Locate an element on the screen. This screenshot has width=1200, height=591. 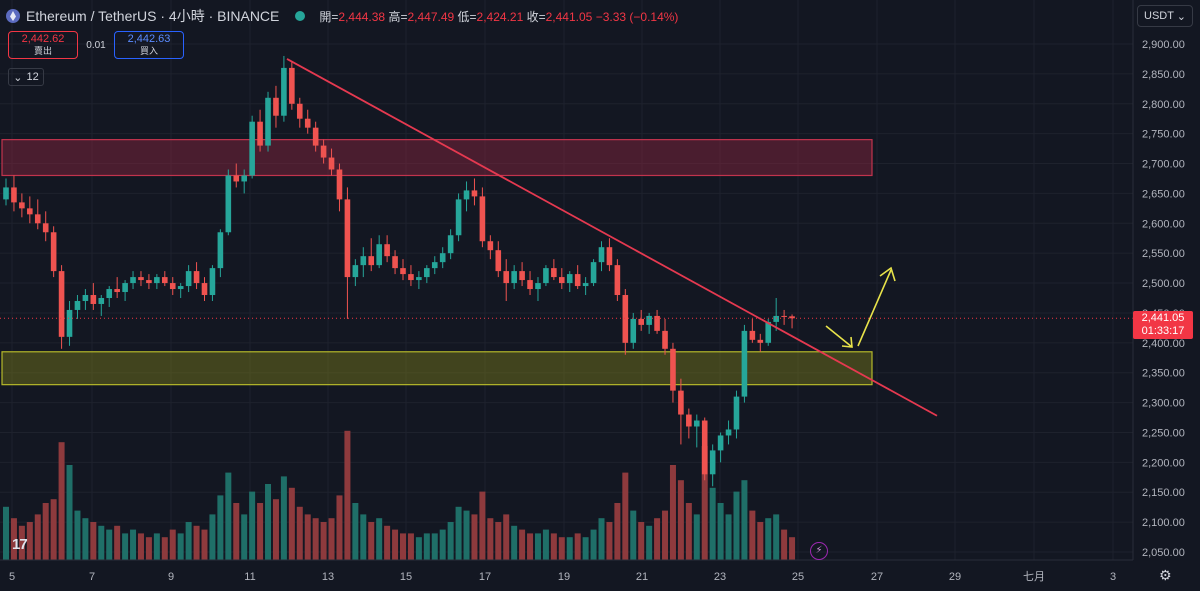
lightning-icon: ⚡ is located at coordinates (819, 551).